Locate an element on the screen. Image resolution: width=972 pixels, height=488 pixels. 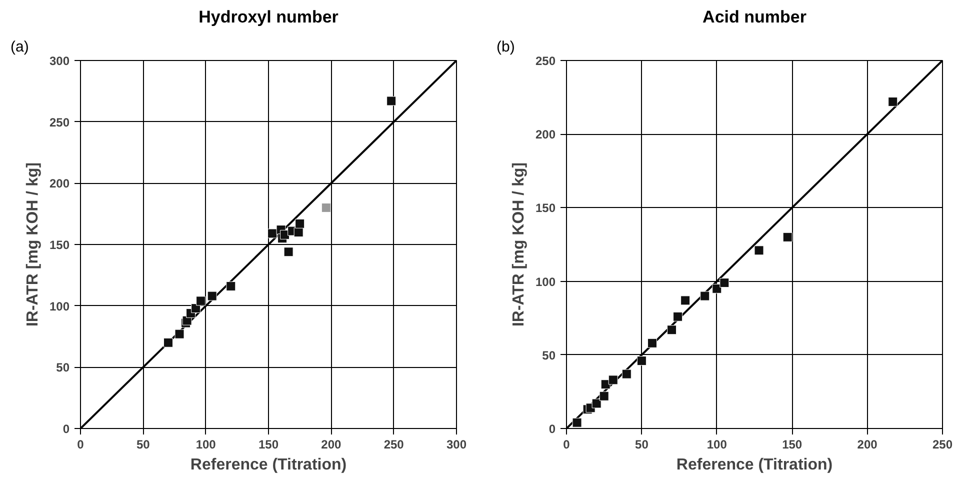
chart-title: Acid number is located at coordinates (754, 17).